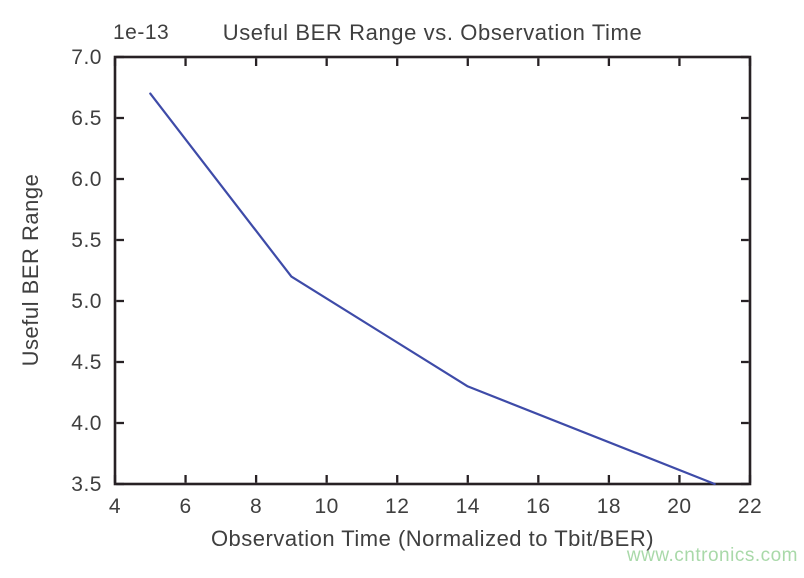 Image resolution: width=804 pixels, height=578 pixels. Describe the element at coordinates (326, 506) in the screenshot. I see `x-tick-label: 10` at that location.